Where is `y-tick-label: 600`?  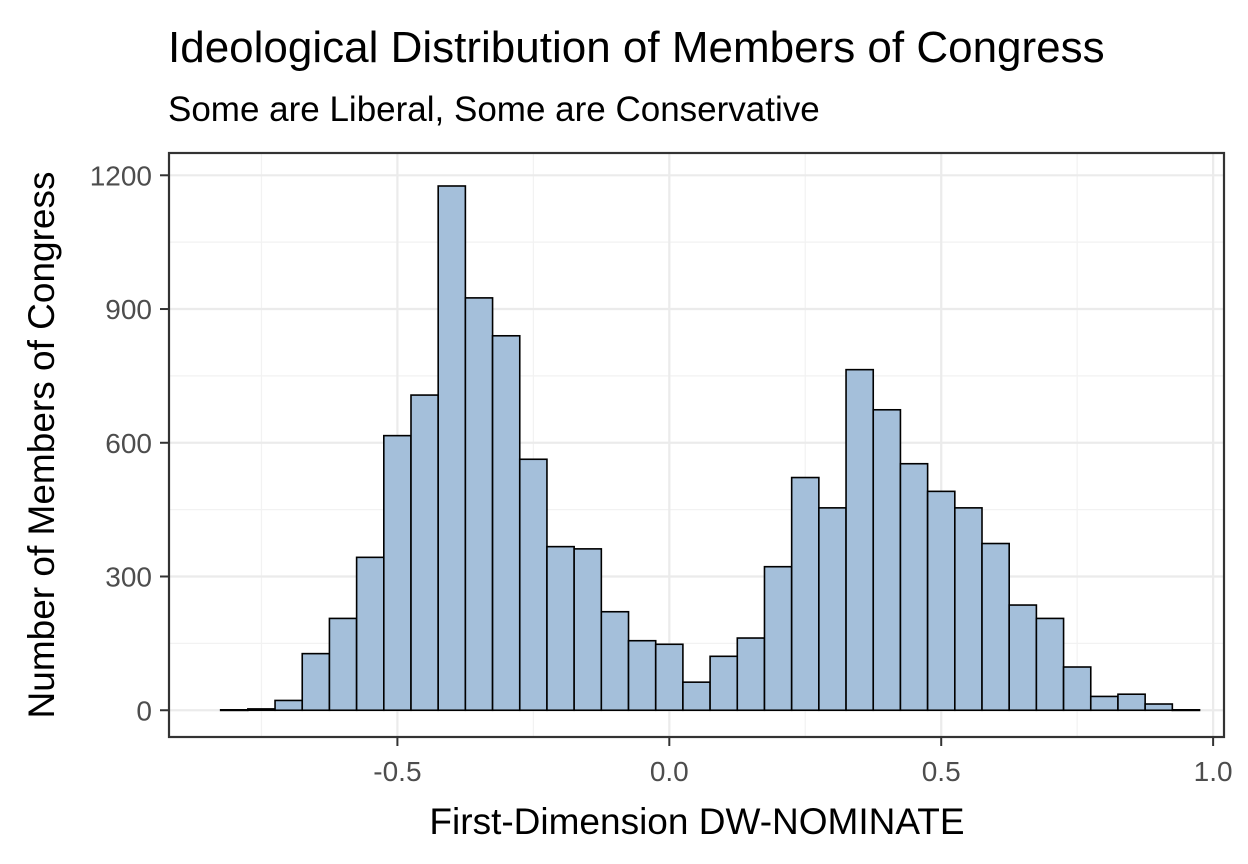
y-tick-label: 600 is located at coordinates (128, 443).